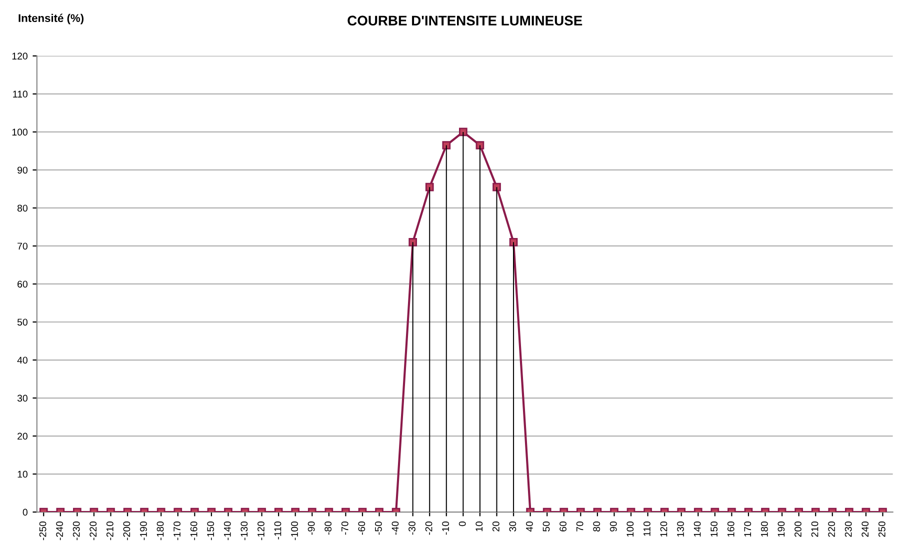 This screenshot has height=543, width=900. Describe the element at coordinates (93, 530) in the screenshot. I see `x-tick-label: -220` at that location.